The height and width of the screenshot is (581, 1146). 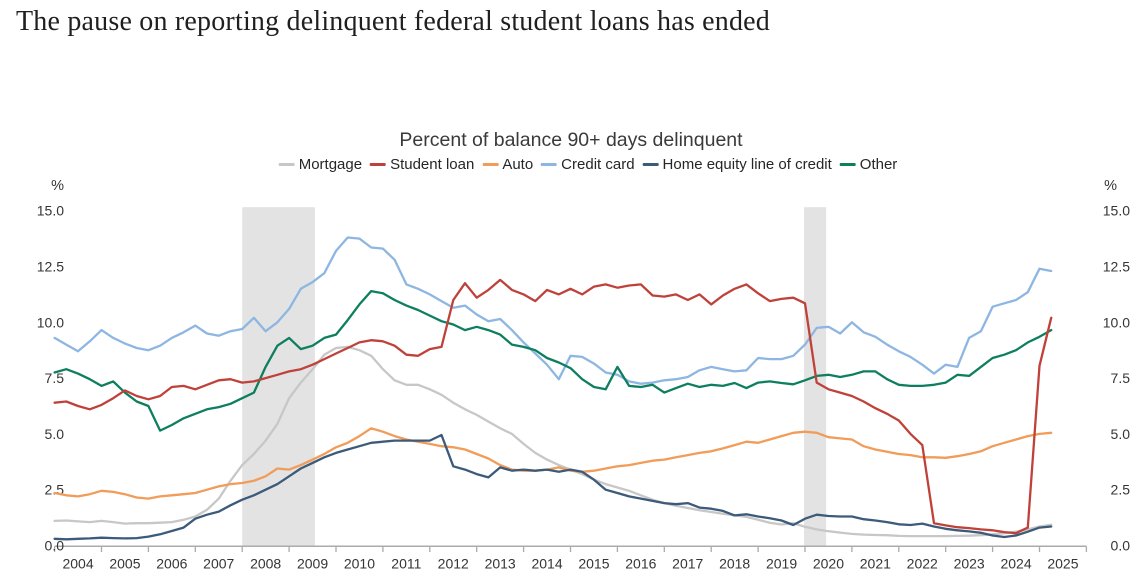 I want to click on y-axis-label-left: 5.0, so click(x=55, y=434).